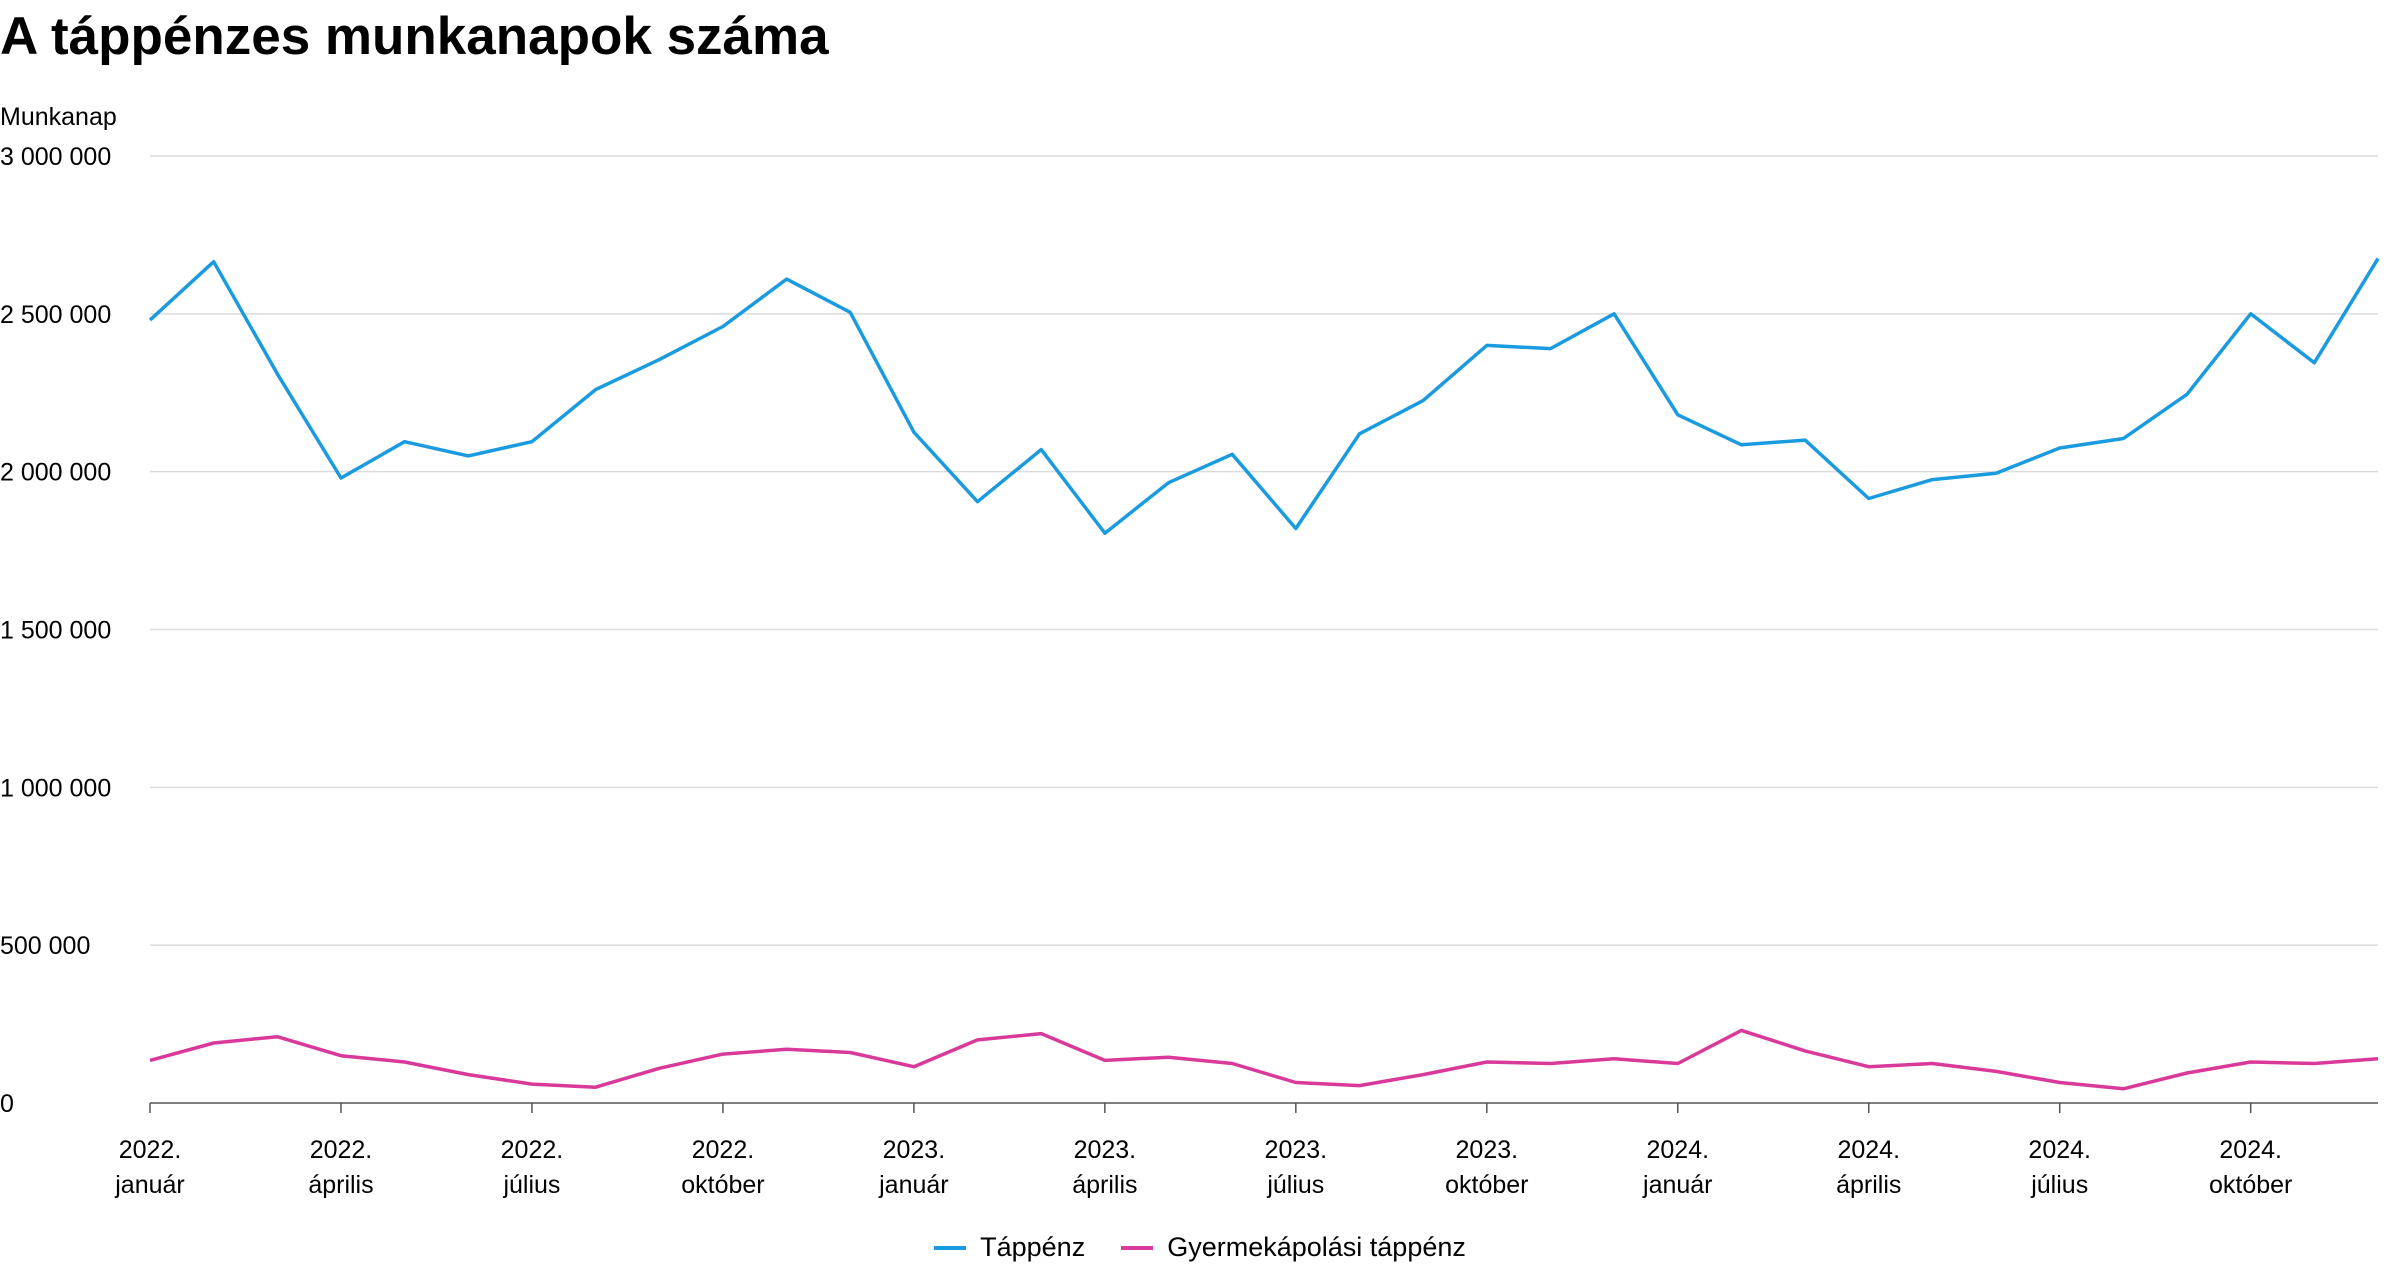 This screenshot has width=2400, height=1270. I want to click on legend-label: Gyermekápolási táppénz, so click(1316, 1247).